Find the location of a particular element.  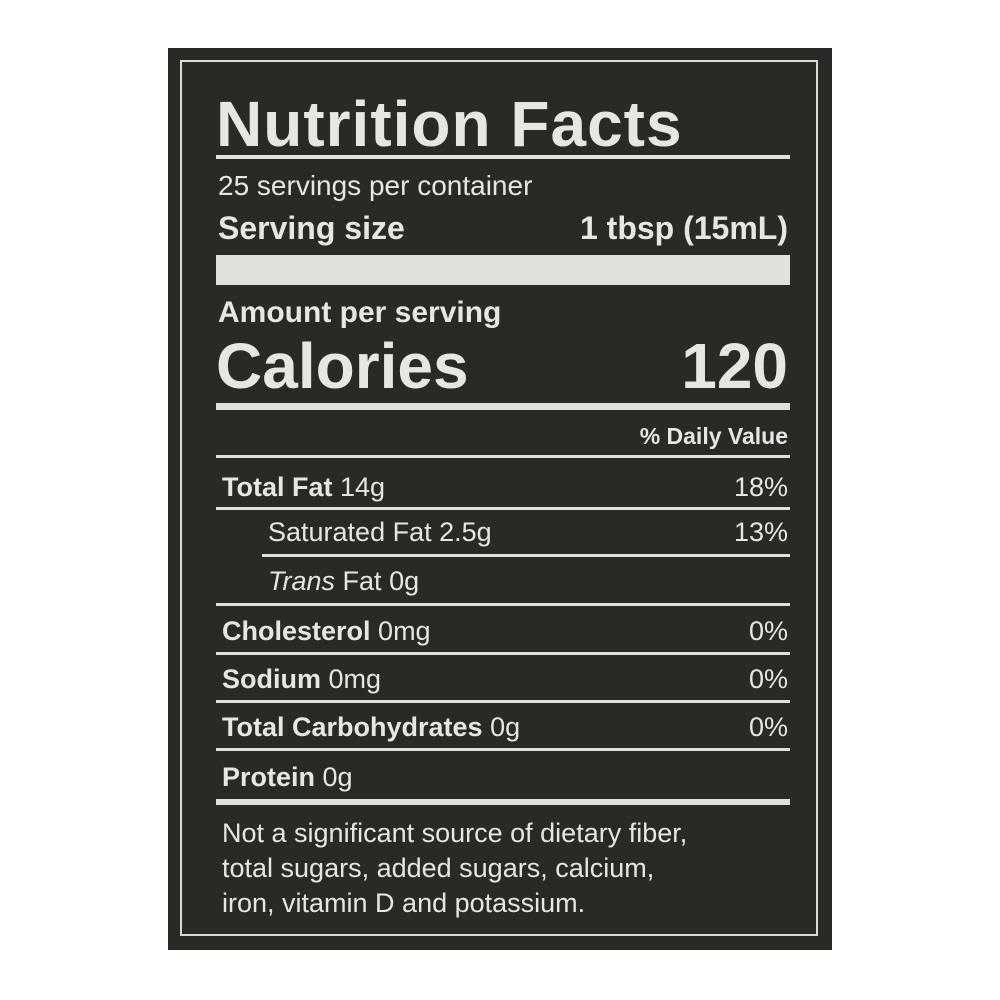

nutrient-row-trans-fat: Trans Fat 0g is located at coordinates (528, 581).